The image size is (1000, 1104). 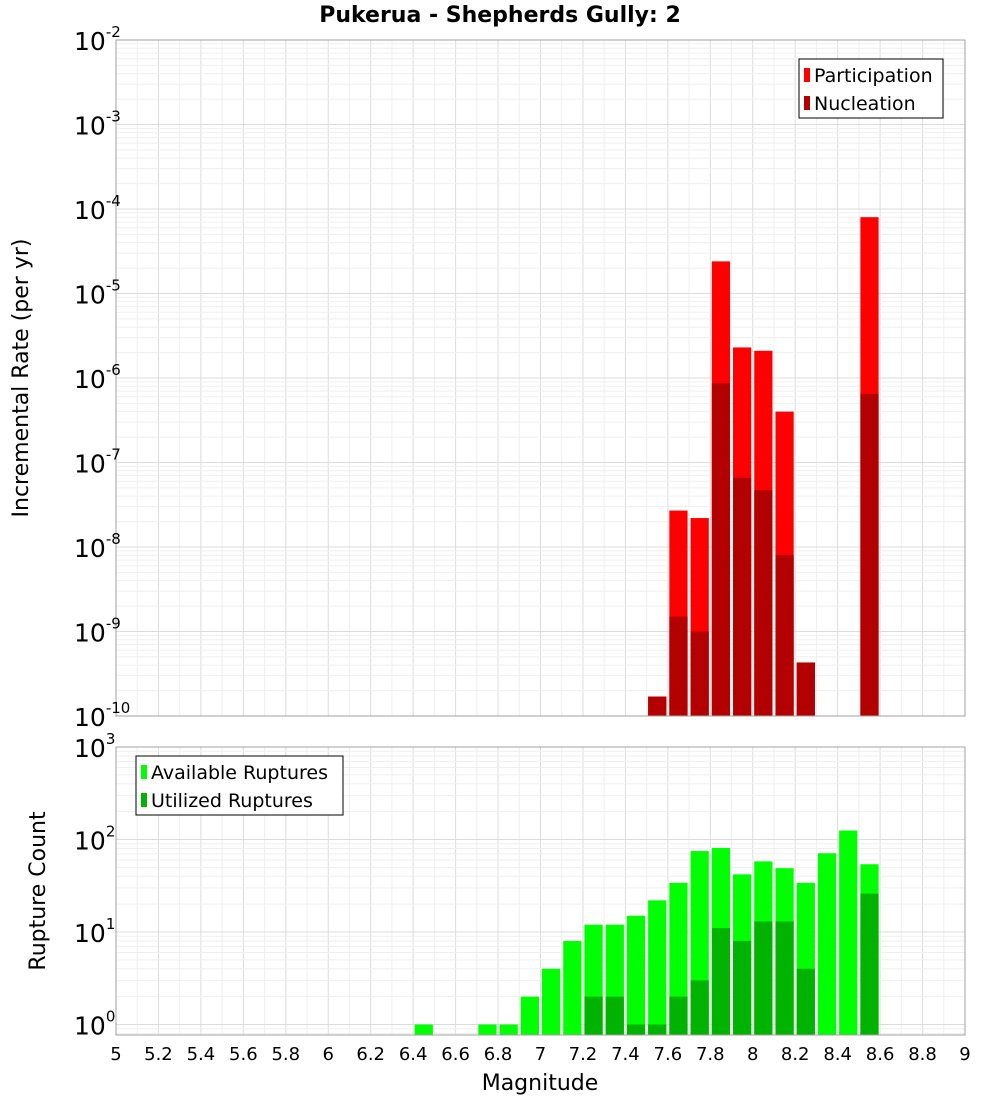 I want to click on x-tick-label: 5.4, so click(x=201, y=1054).